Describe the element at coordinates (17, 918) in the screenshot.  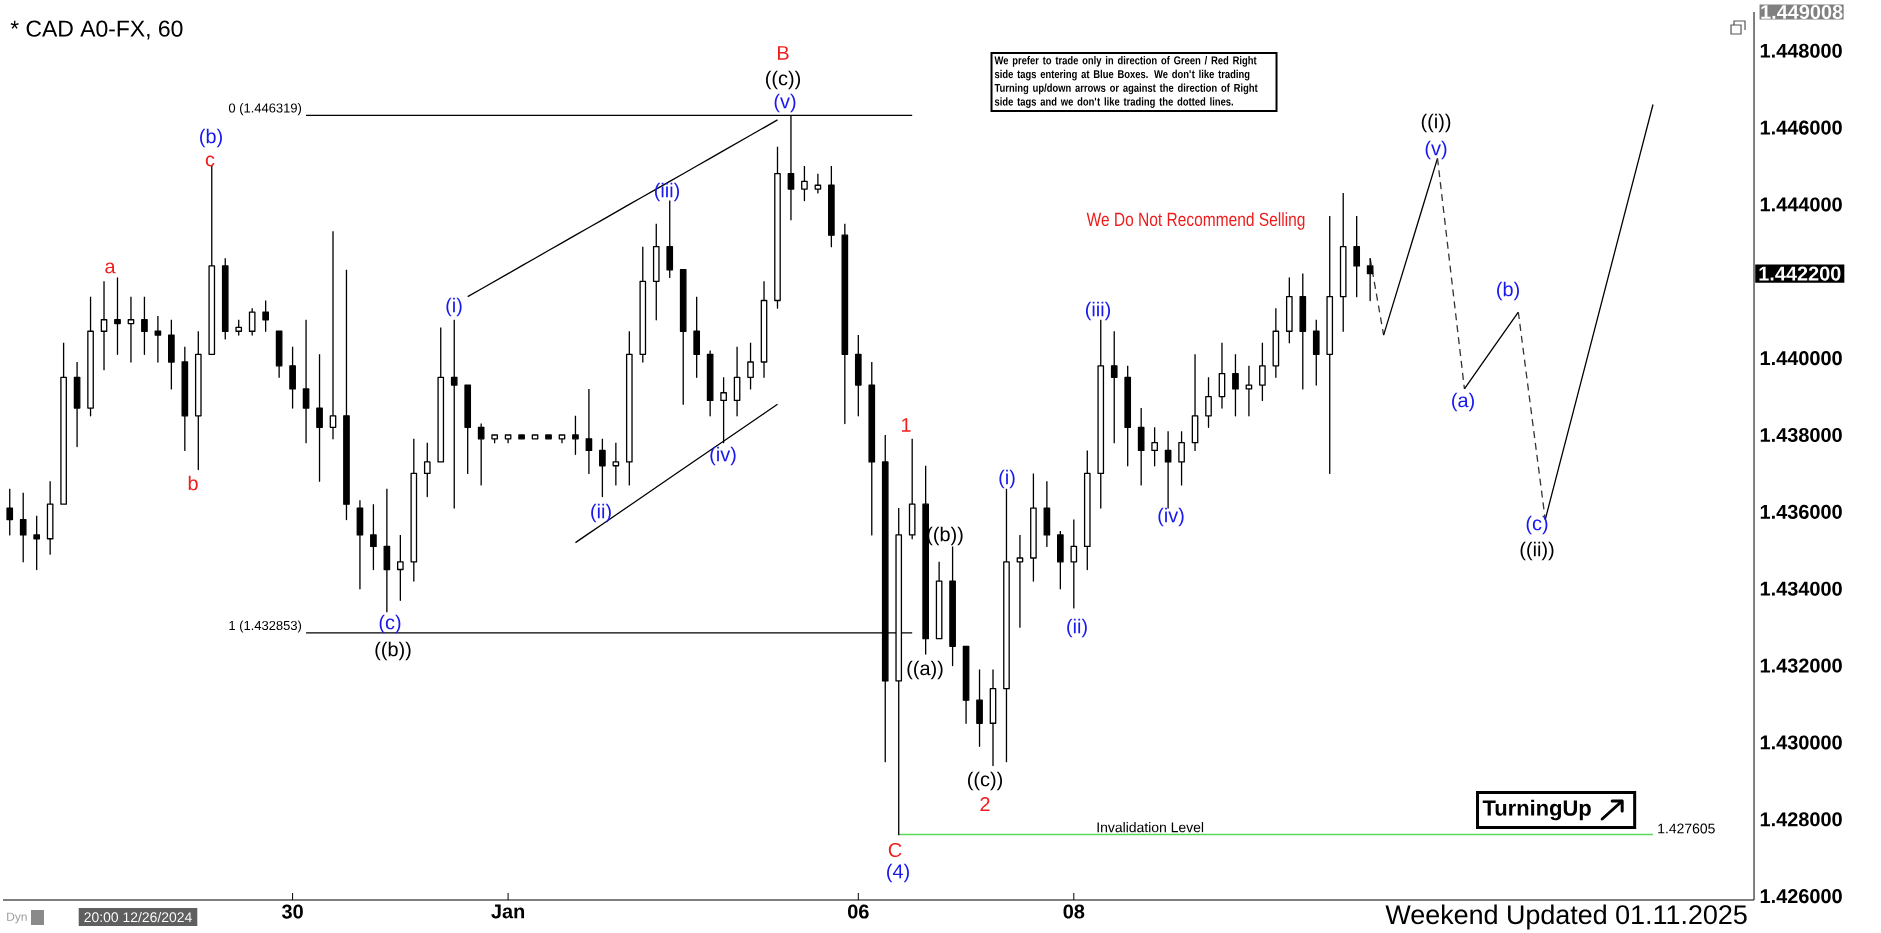
I see `text: Dyn` at that location.